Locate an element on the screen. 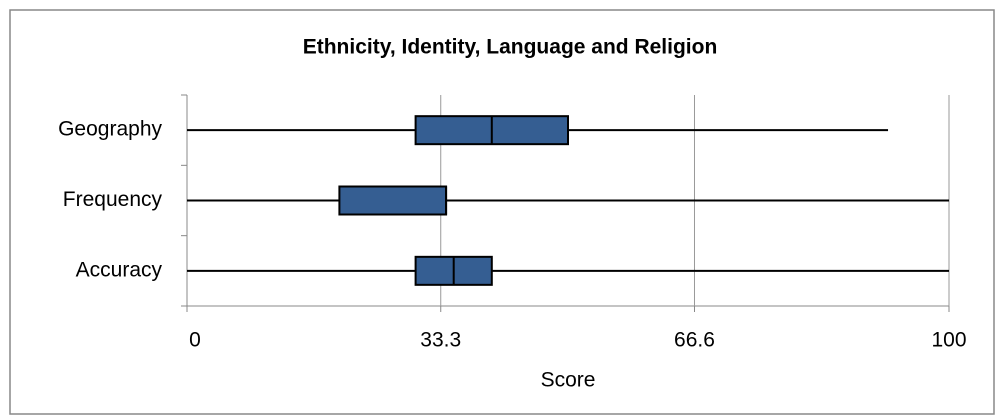  category-label: Accuracy is located at coordinates (119, 269).